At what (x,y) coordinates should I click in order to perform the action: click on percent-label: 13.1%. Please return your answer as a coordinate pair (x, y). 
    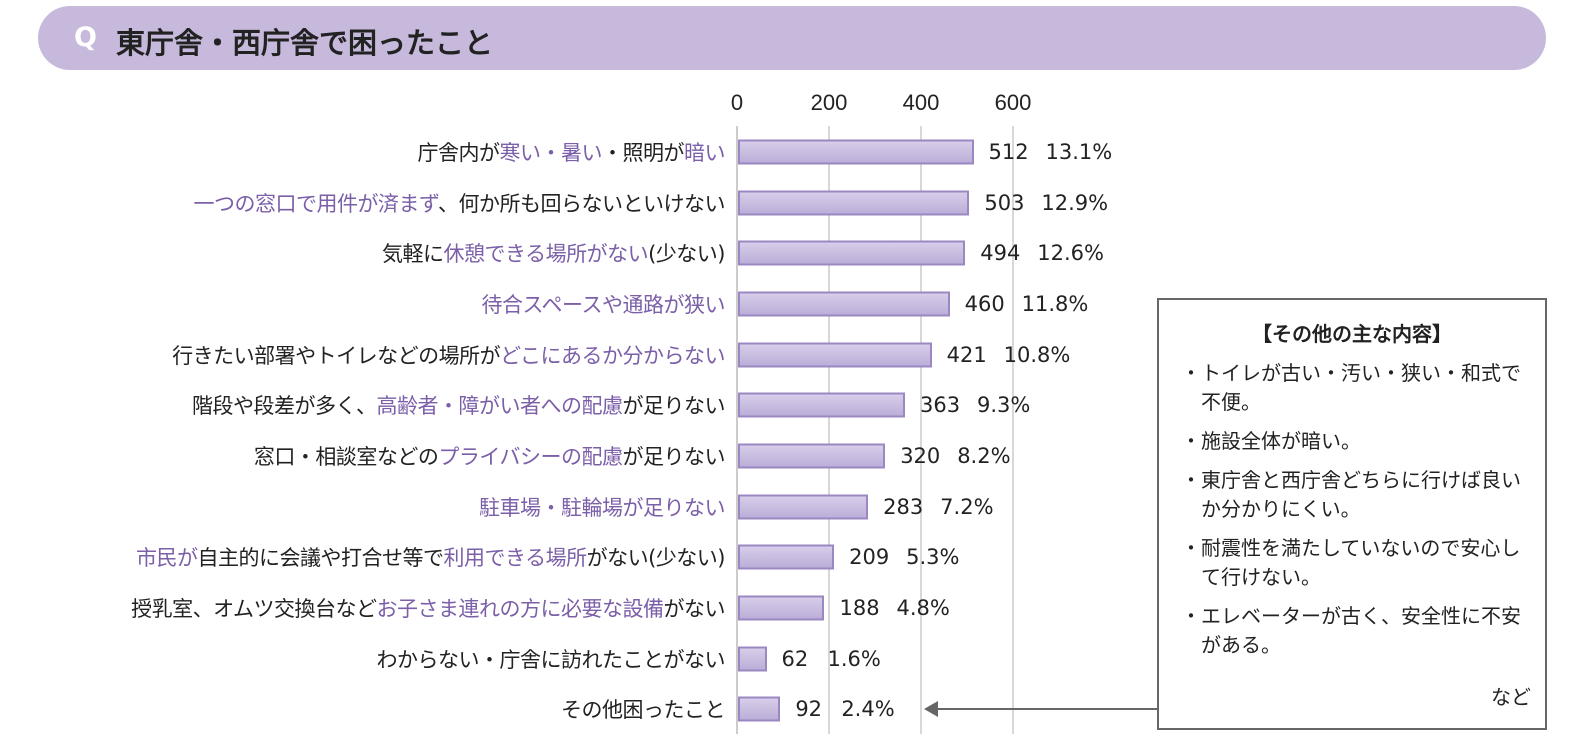
    Looking at the image, I should click on (1079, 152).